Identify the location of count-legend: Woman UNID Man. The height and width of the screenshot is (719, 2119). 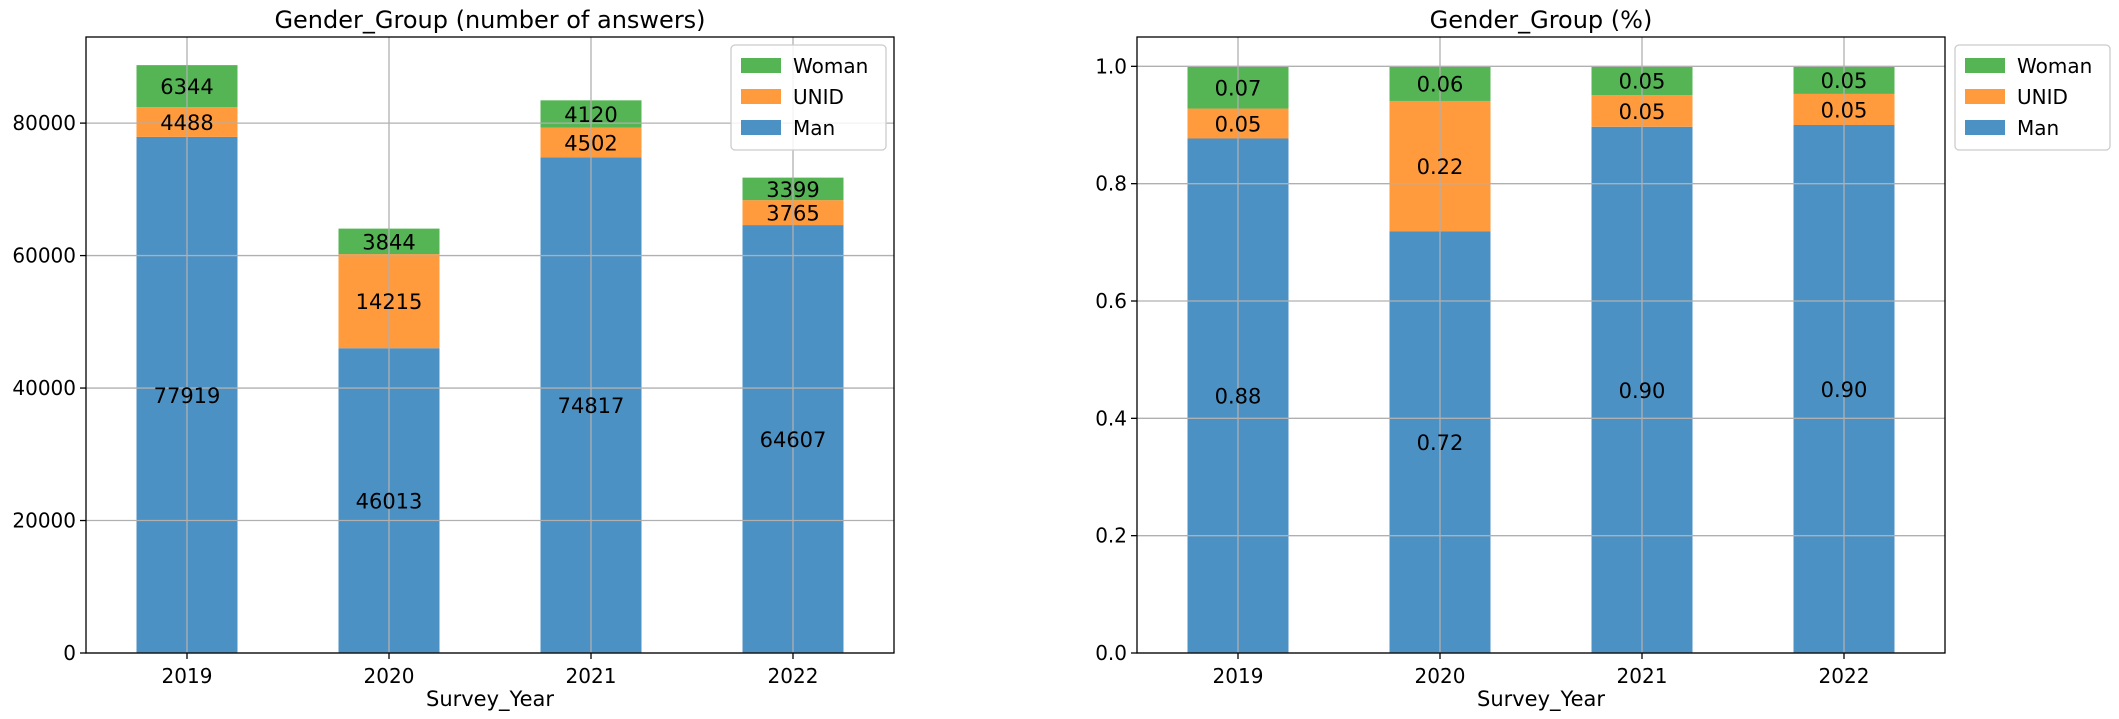
(808, 97).